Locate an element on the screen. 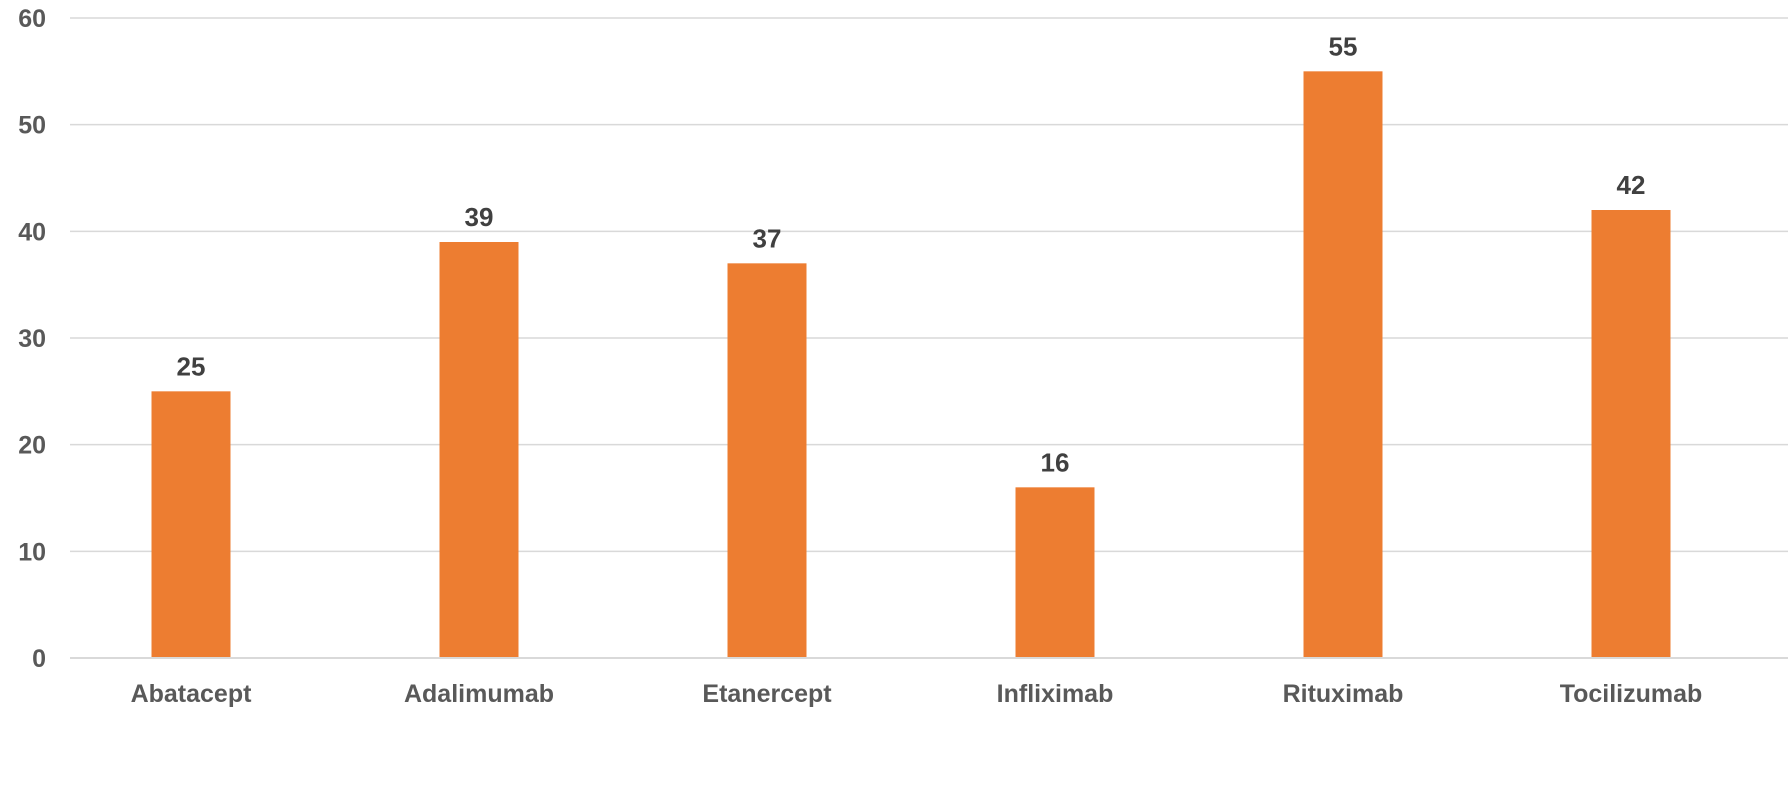 The width and height of the screenshot is (1788, 806). y-tick-label: 10 is located at coordinates (32, 552).